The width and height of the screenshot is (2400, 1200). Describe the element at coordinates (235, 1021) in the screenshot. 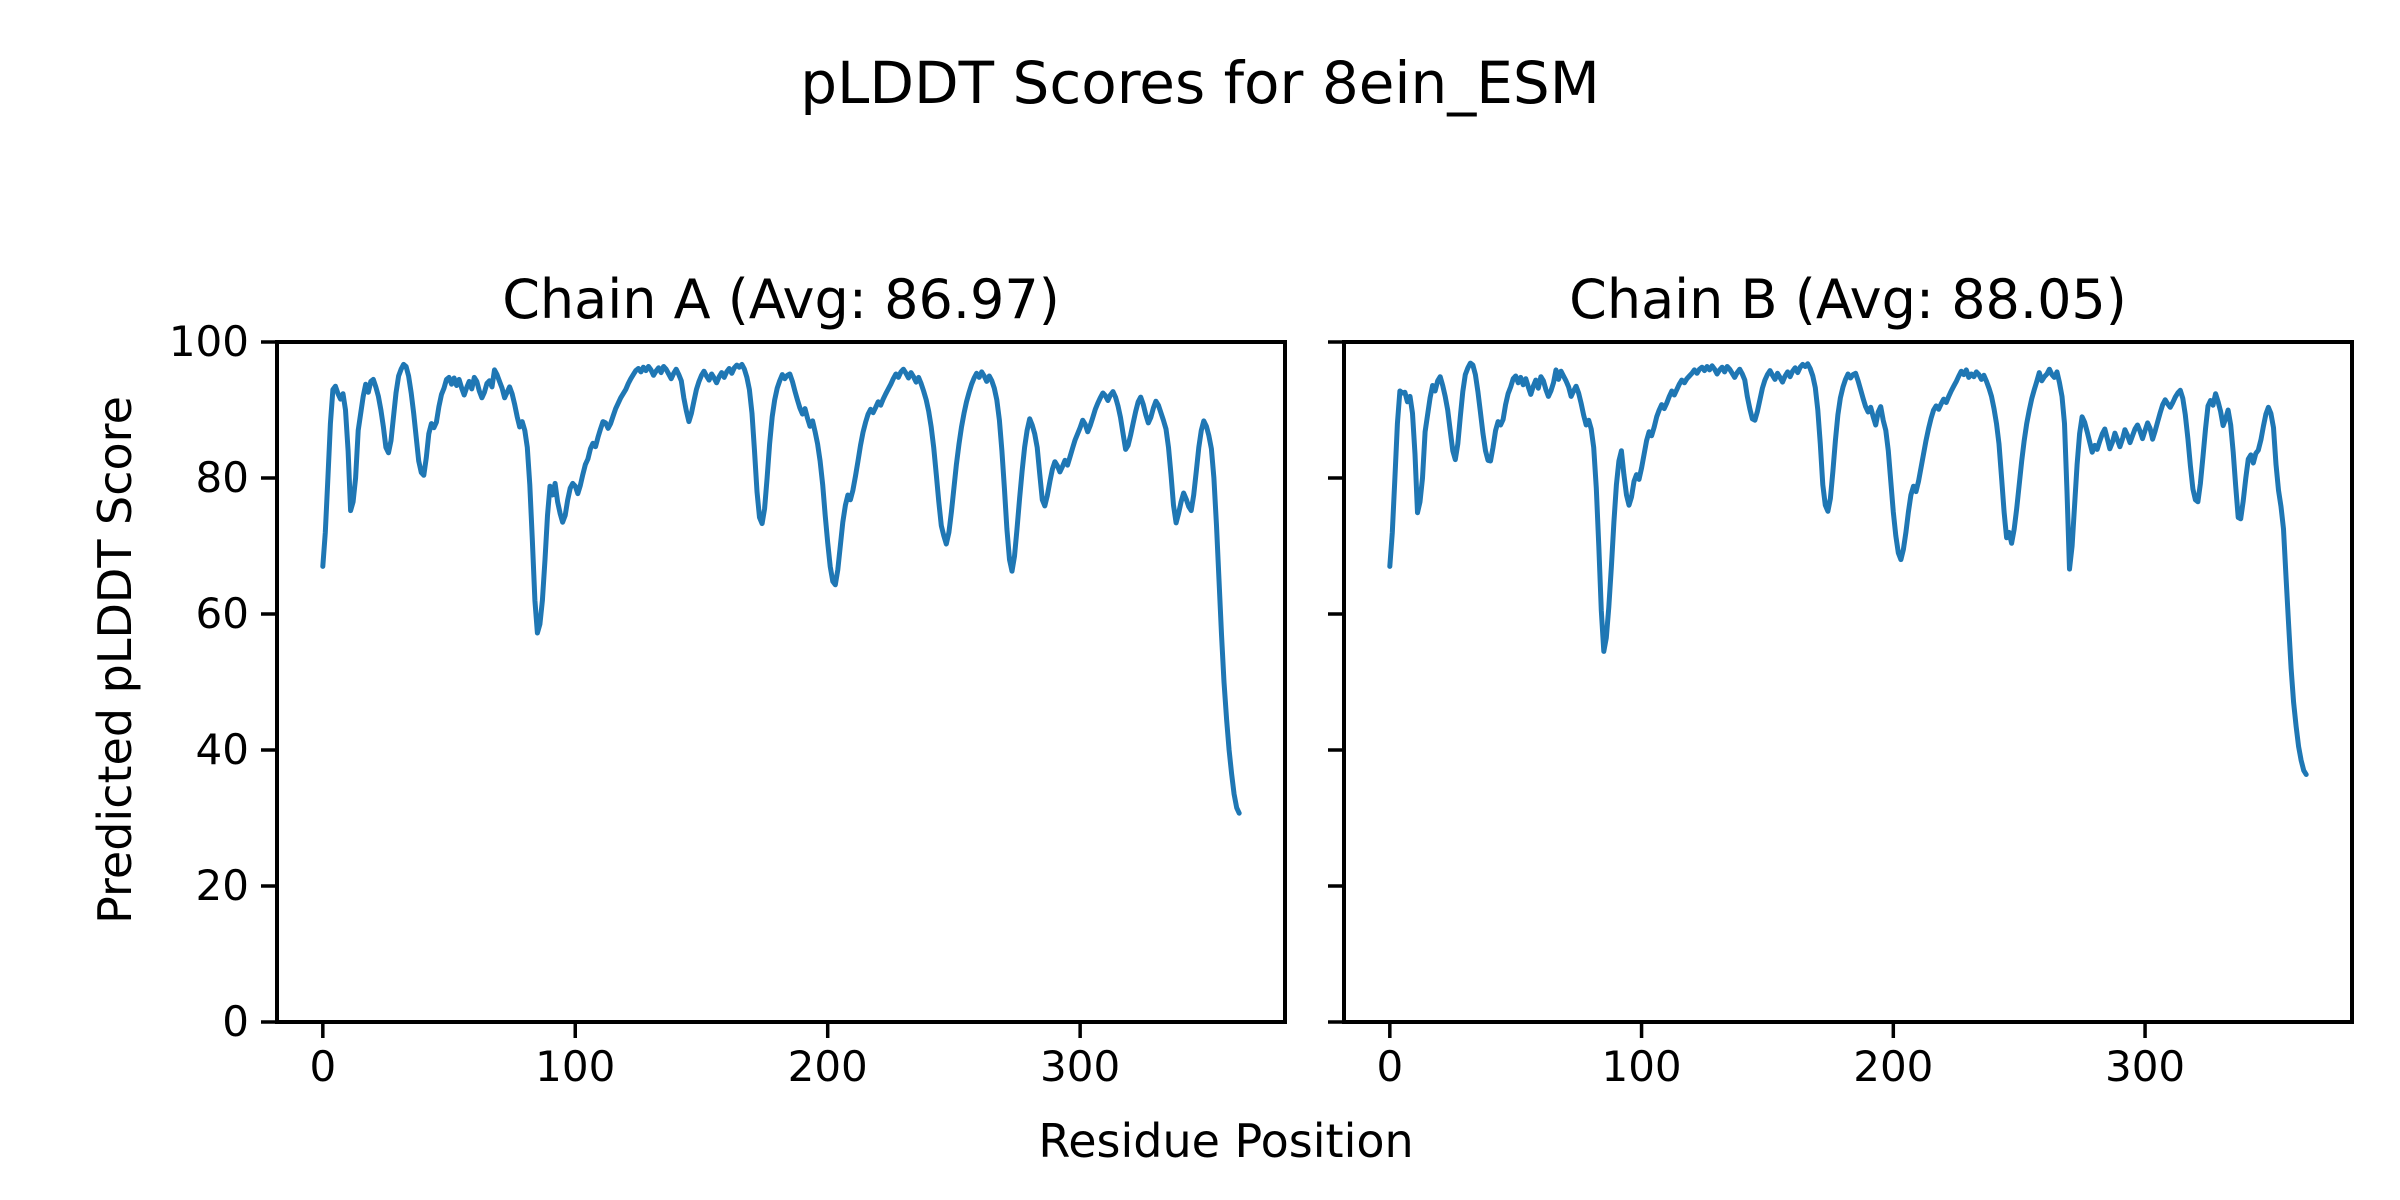

I see `y-tick-label: 0` at that location.